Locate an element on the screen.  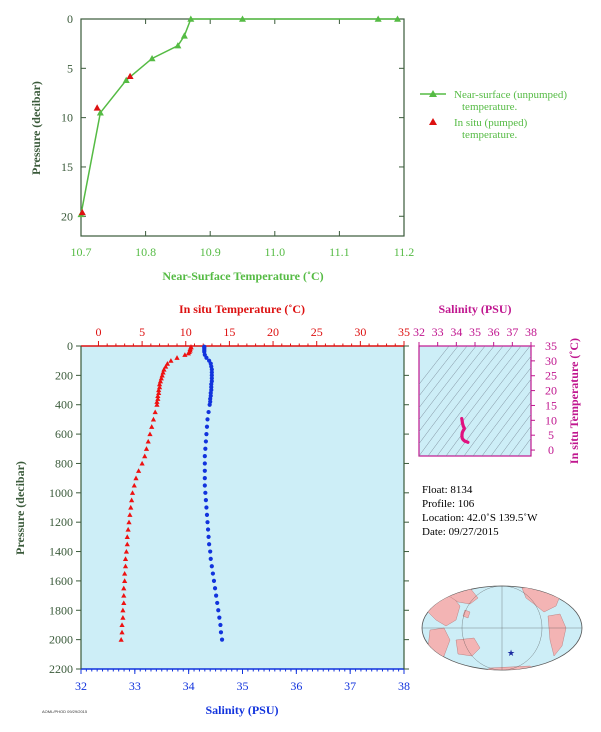
ts-x-tick-label: 32 is located at coordinates (419, 332).